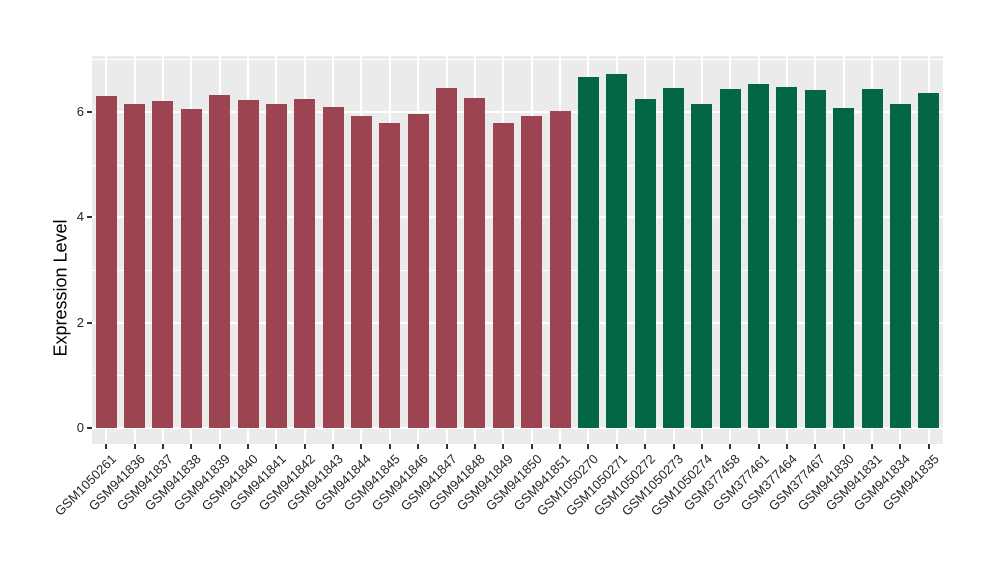  I want to click on bar-GSM1050274, so click(702, 265).